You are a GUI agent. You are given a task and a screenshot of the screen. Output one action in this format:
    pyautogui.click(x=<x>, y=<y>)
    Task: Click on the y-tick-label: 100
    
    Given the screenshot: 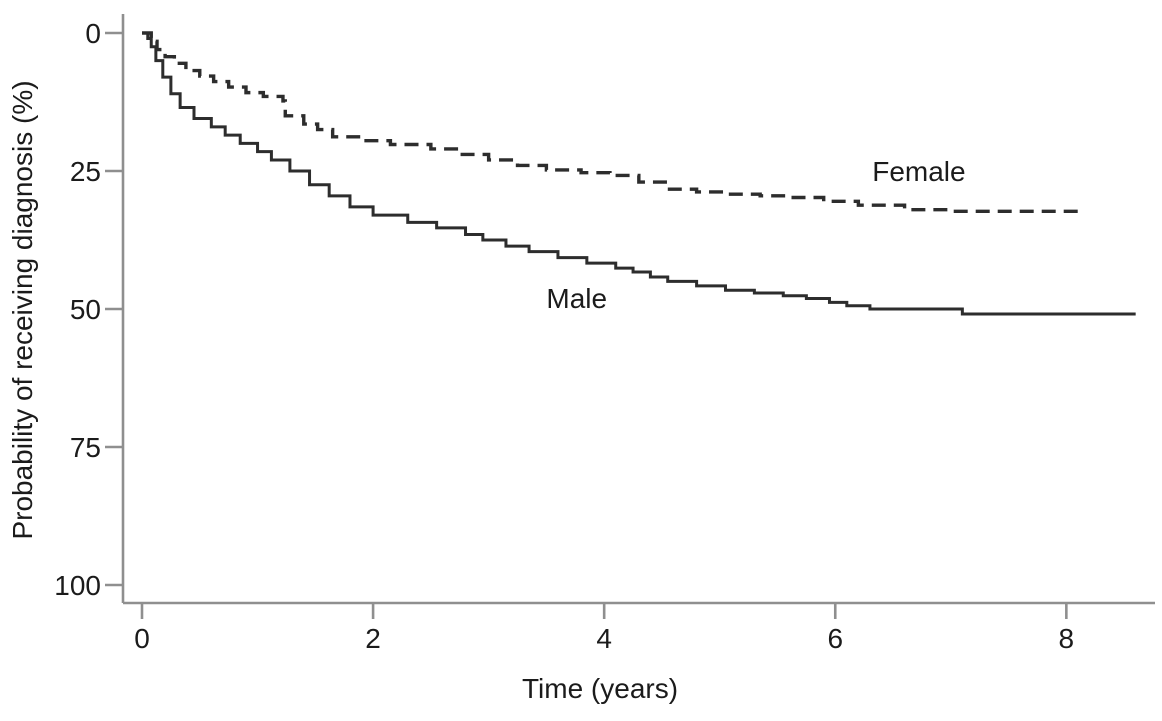 What is the action you would take?
    pyautogui.click(x=77, y=585)
    